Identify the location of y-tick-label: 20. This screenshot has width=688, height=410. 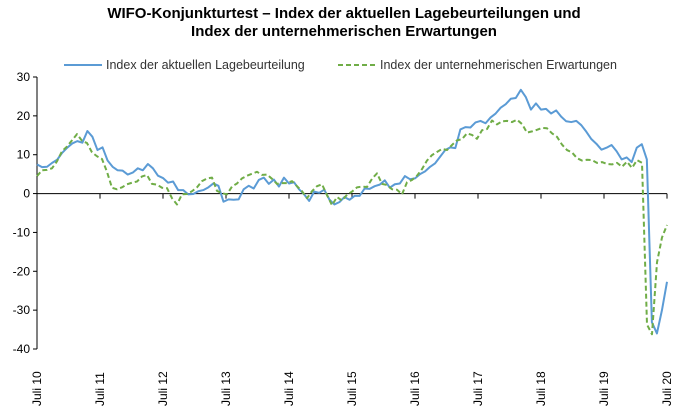
(24, 116).